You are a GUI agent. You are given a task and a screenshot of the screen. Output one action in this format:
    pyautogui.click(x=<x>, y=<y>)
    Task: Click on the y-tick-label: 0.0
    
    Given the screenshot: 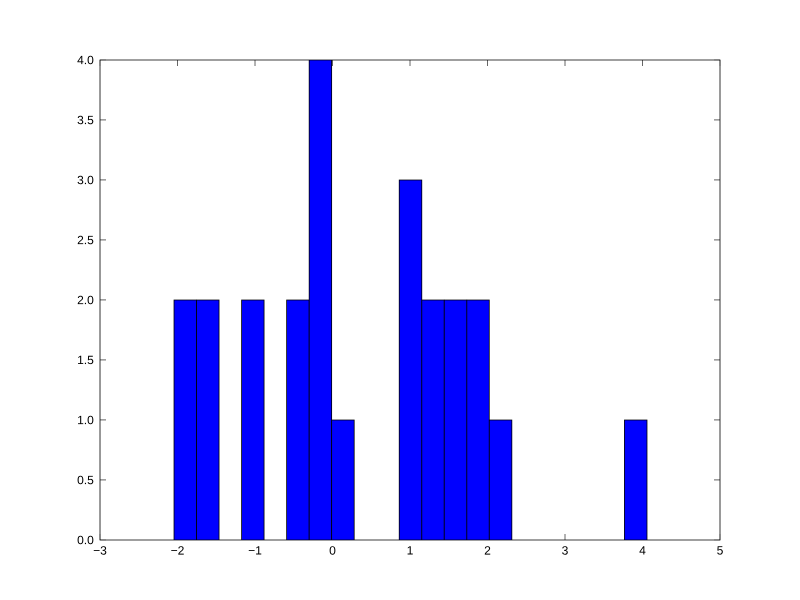 What is the action you would take?
    pyautogui.click(x=86, y=540)
    